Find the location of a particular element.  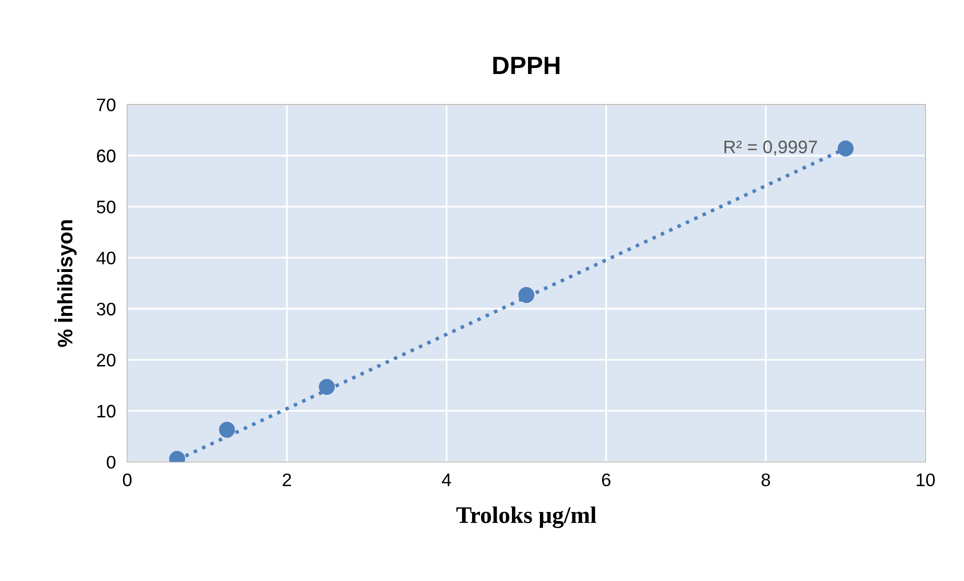

y-axis-title: % İnhibisyon is located at coordinates (65, 283).